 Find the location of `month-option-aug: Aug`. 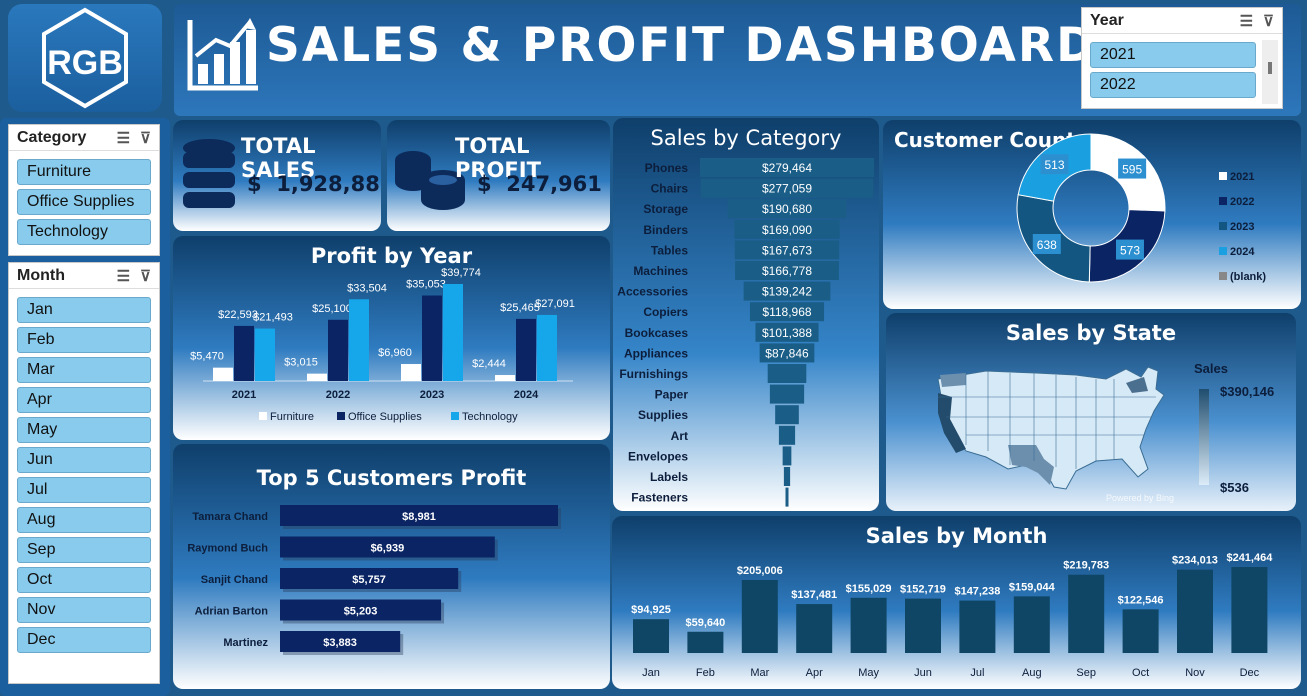

month-option-aug: Aug is located at coordinates (84, 520).